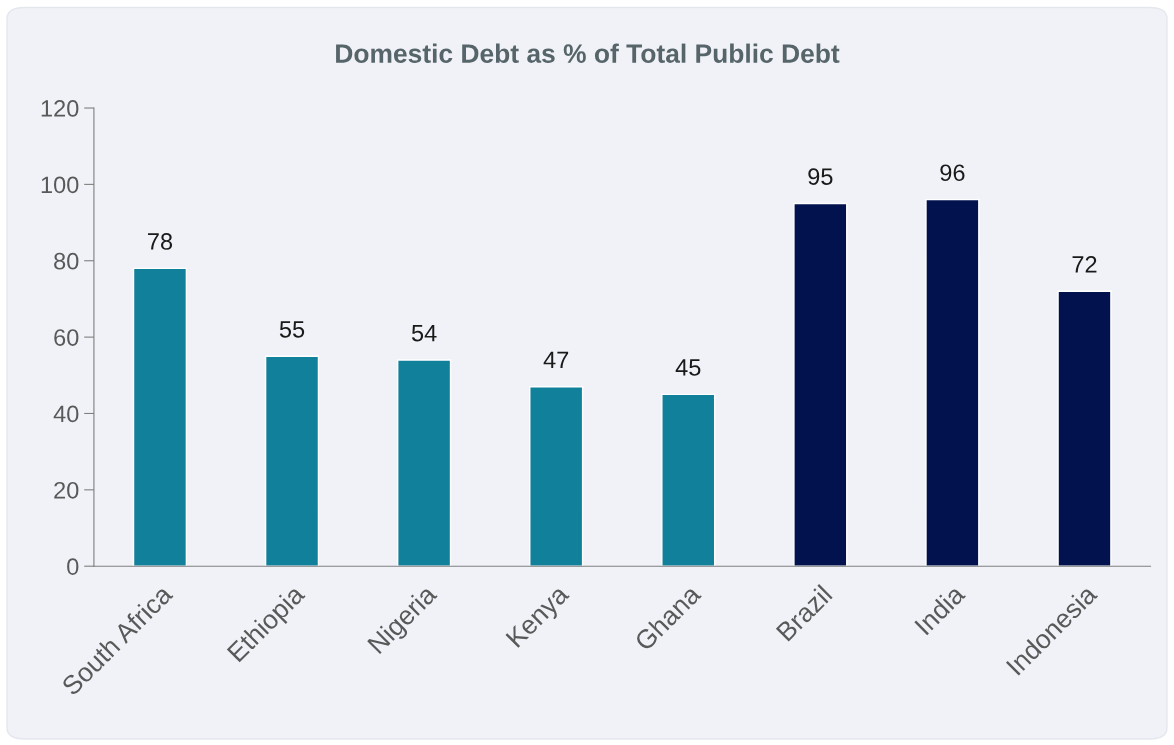 Image resolution: width=1174 pixels, height=745 pixels. I want to click on data-label: 78, so click(160, 241).